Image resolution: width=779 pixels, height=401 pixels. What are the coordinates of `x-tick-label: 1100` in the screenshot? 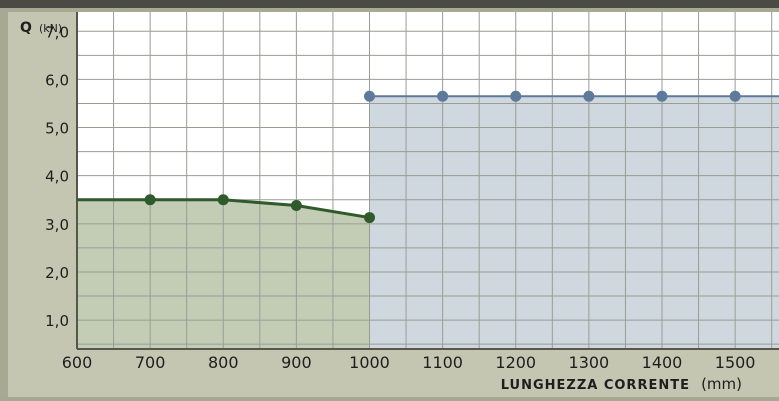 It's located at (442, 362).